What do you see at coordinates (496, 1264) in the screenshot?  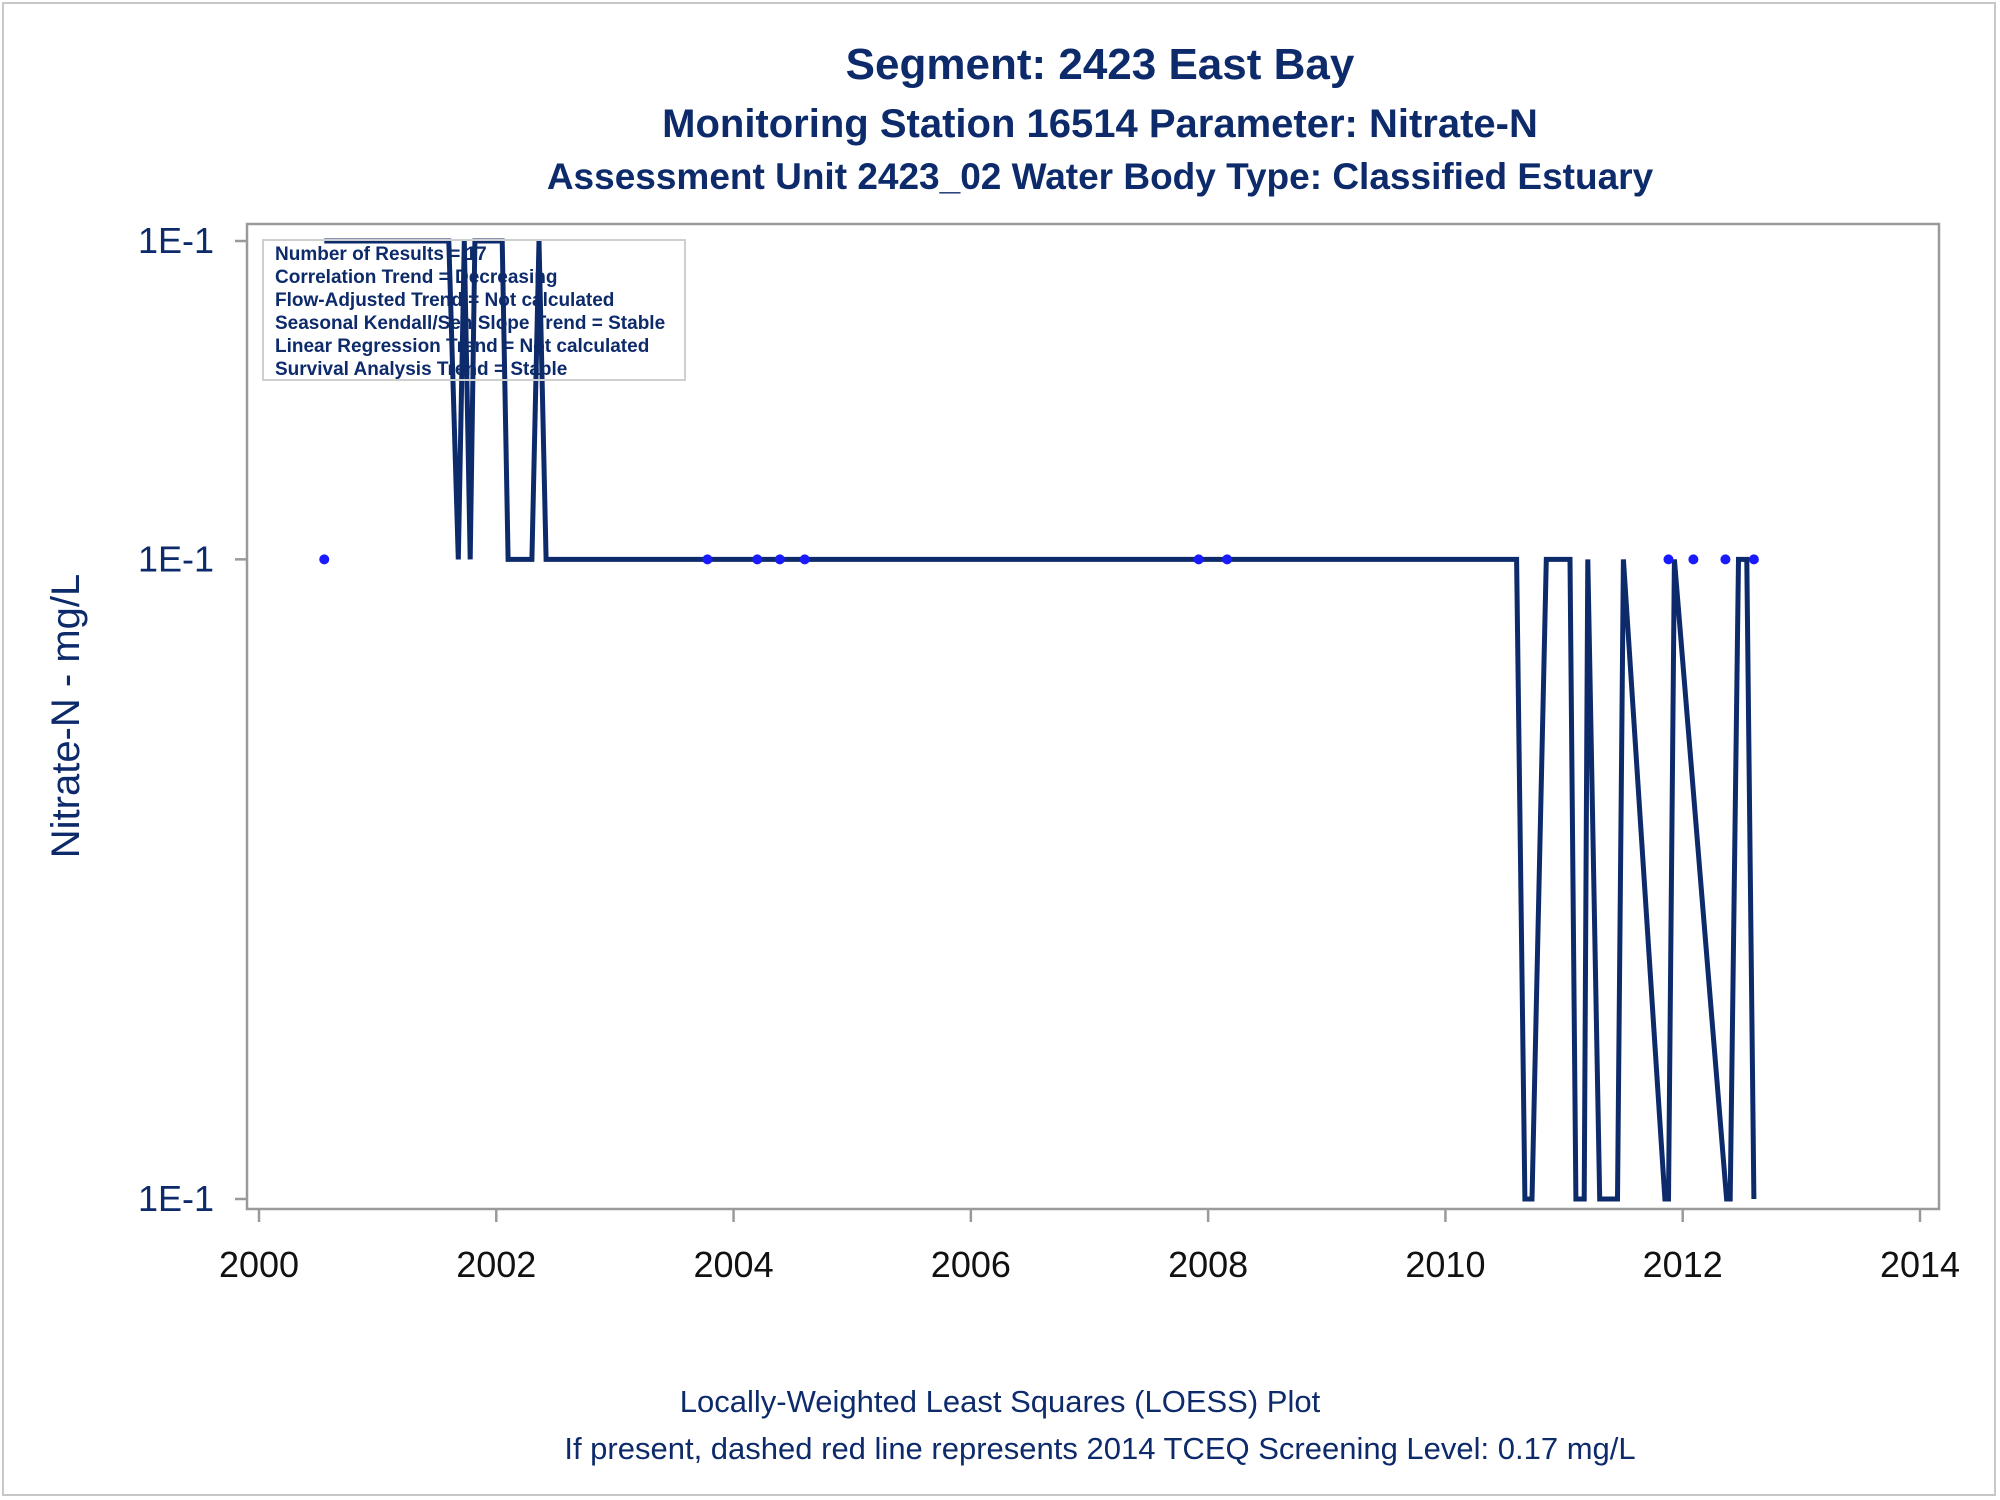 I see `x-tick-label: 2002` at bounding box center [496, 1264].